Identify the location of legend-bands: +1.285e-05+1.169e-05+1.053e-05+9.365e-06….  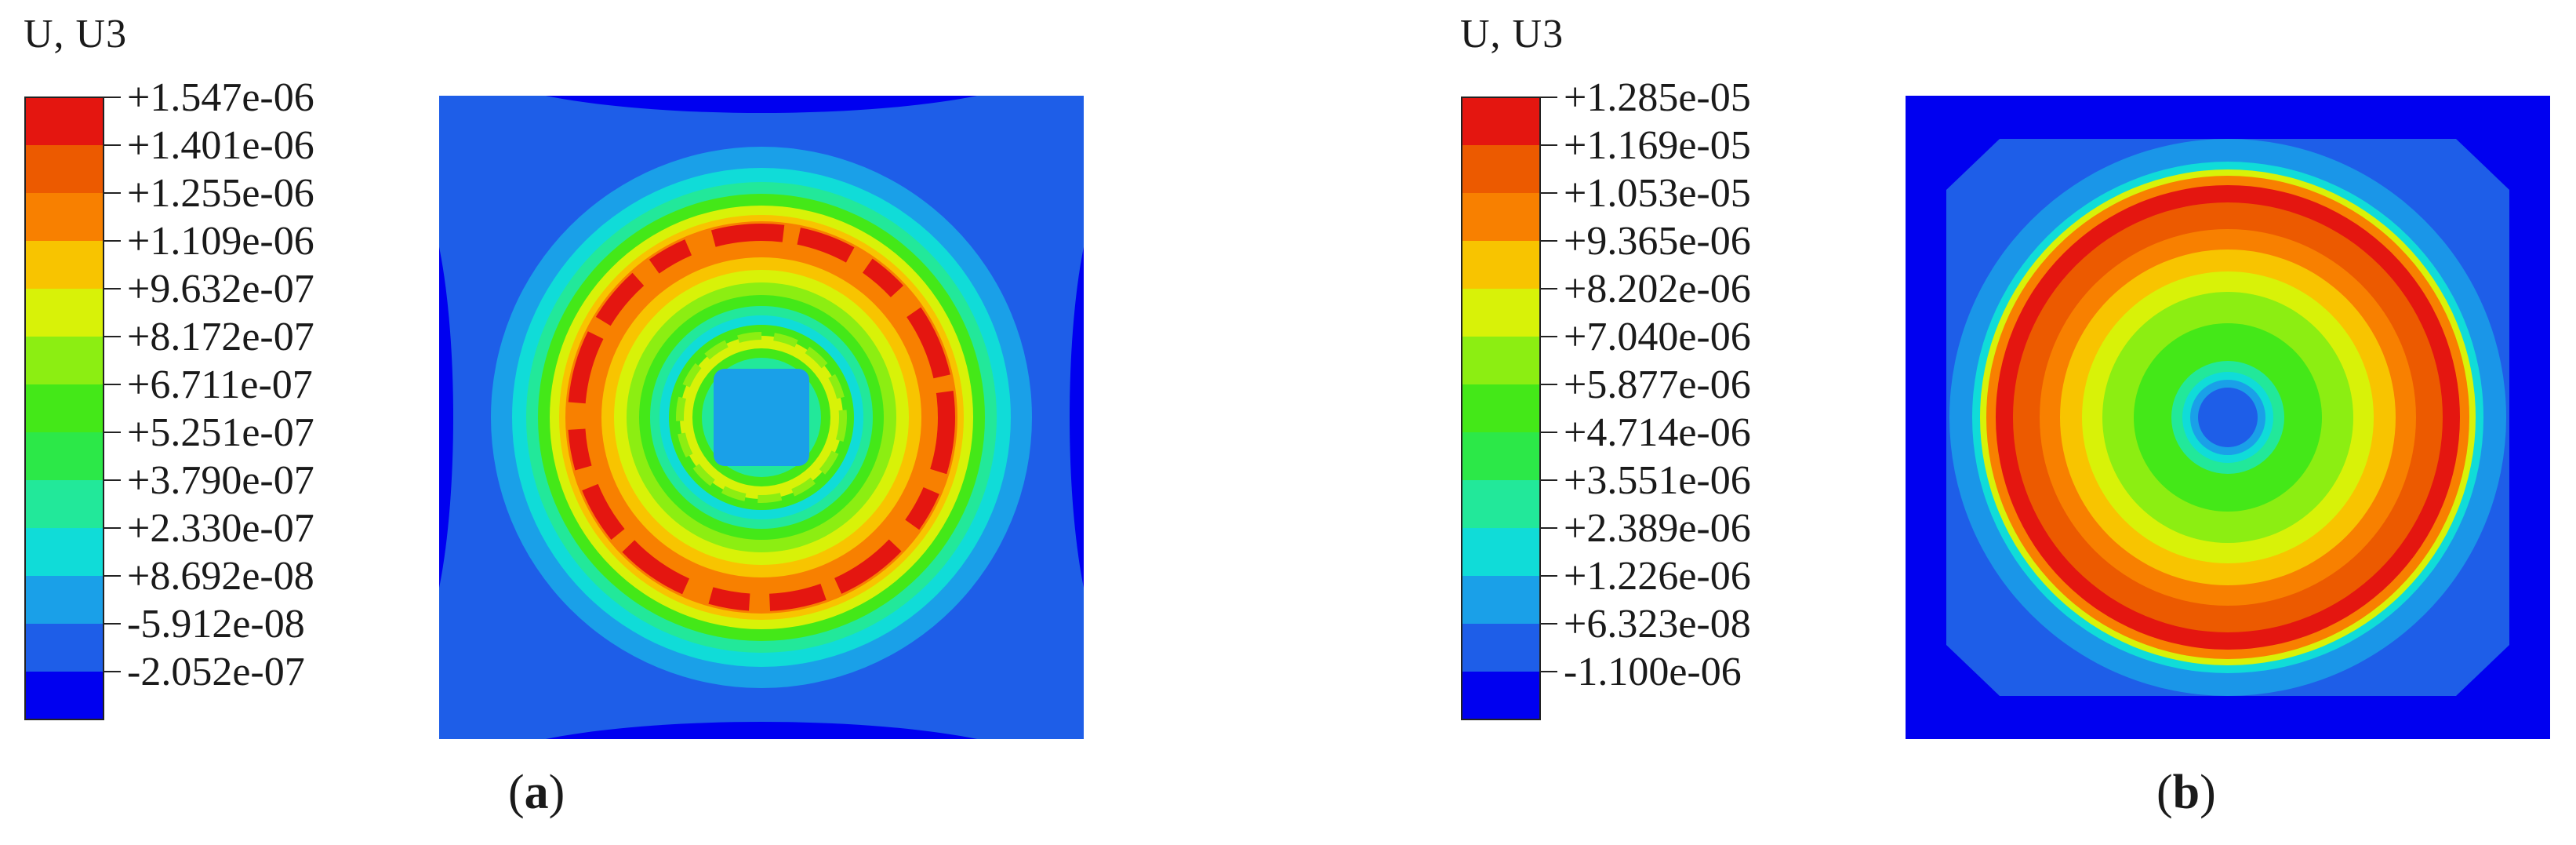
(1606, 397).